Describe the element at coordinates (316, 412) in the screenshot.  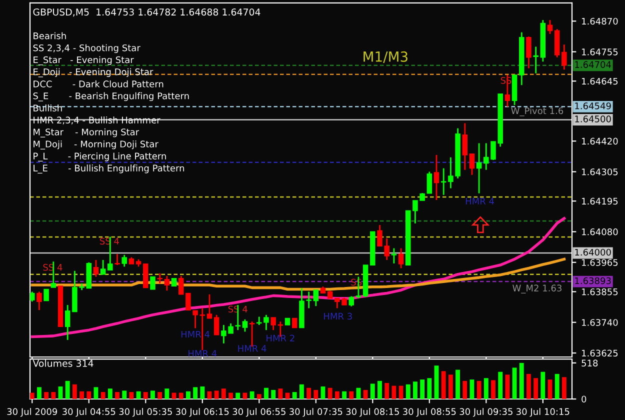
I see `x-tick-label: 30 Jul 07:35` at that location.